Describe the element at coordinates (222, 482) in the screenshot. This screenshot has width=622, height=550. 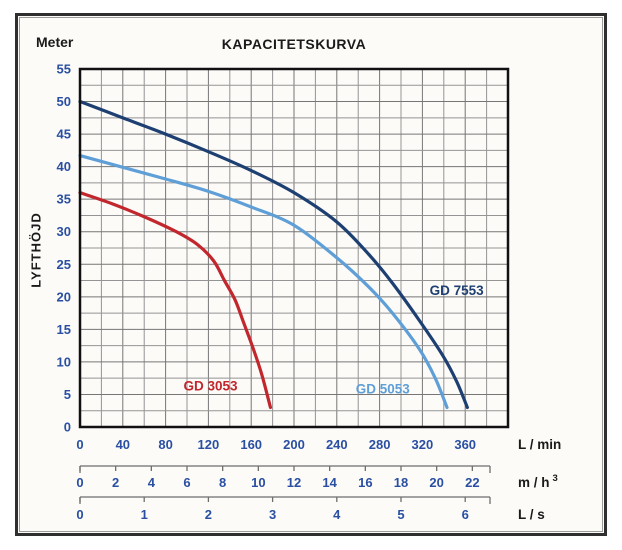
I see `svg-text: 8` at that location.